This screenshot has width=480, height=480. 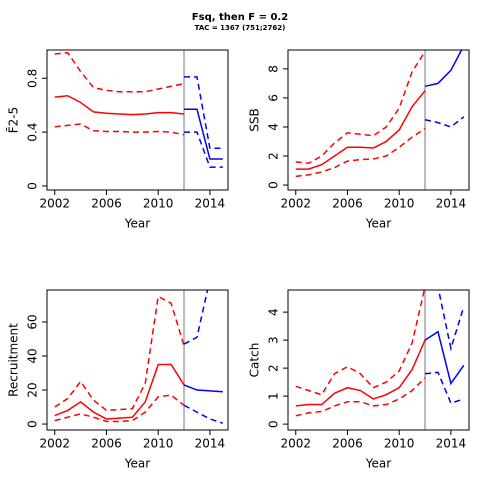 I want to click on chart-subtitle: TAC = 1367 (751;2762), so click(x=240, y=28).